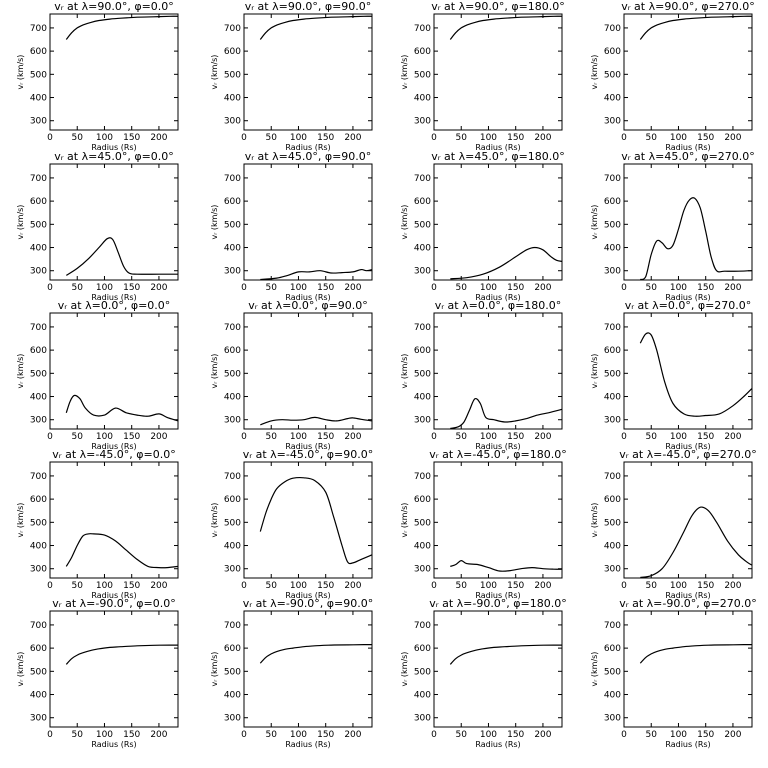 This screenshot has width=768, height=768. Describe the element at coordinates (688, 305) in the screenshot. I see `chart-title: vᵣ at λ=0.0°, φ=270.0°` at that location.